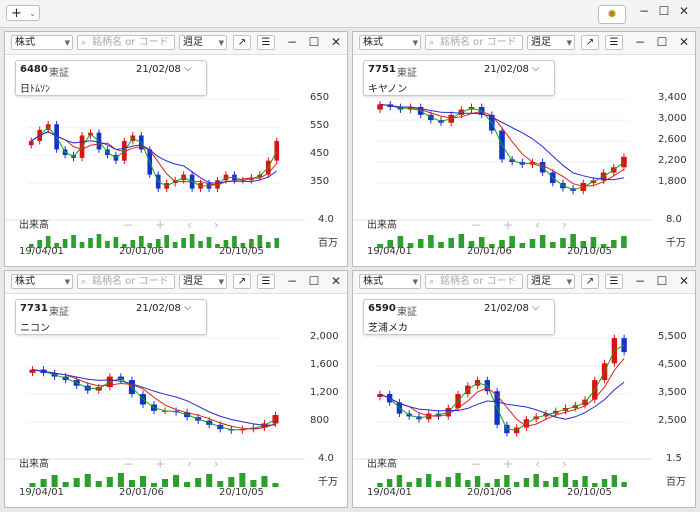  I want to click on candle, so click(380, 107).